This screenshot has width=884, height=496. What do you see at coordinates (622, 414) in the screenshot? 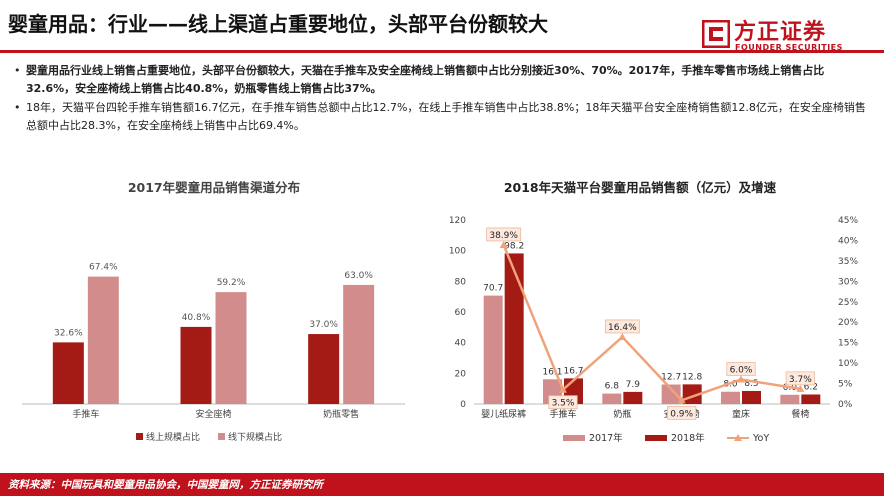
I see `x-tick-label: 奶瓶` at bounding box center [622, 414].